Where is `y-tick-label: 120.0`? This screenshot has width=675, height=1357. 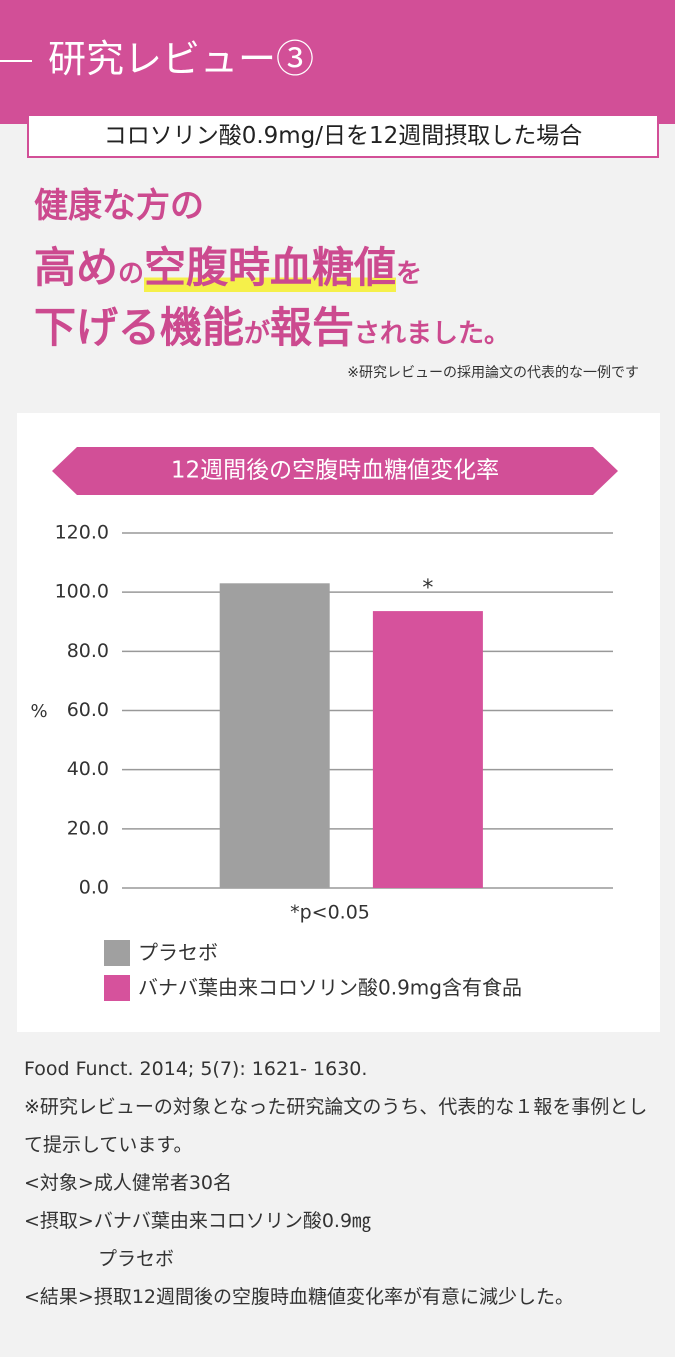
y-tick-label: 120.0 is located at coordinates (82, 533).